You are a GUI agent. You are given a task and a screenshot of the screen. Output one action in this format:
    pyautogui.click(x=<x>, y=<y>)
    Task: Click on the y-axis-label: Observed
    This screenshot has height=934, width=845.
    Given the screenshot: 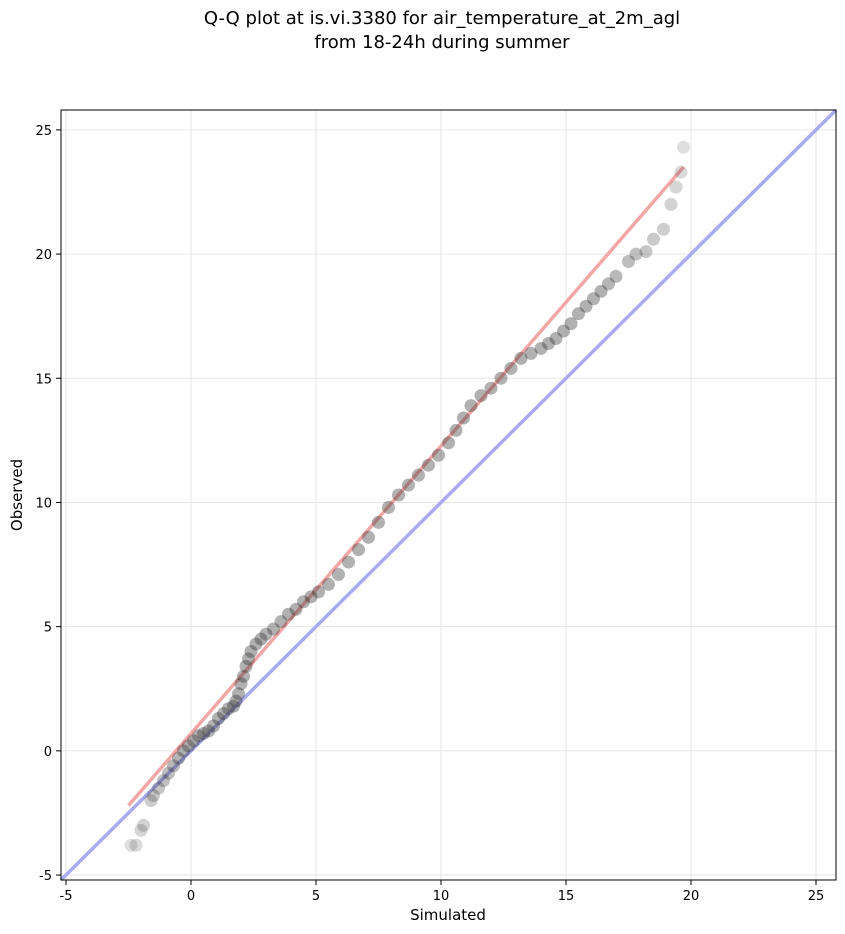 What is the action you would take?
    pyautogui.click(x=17, y=495)
    